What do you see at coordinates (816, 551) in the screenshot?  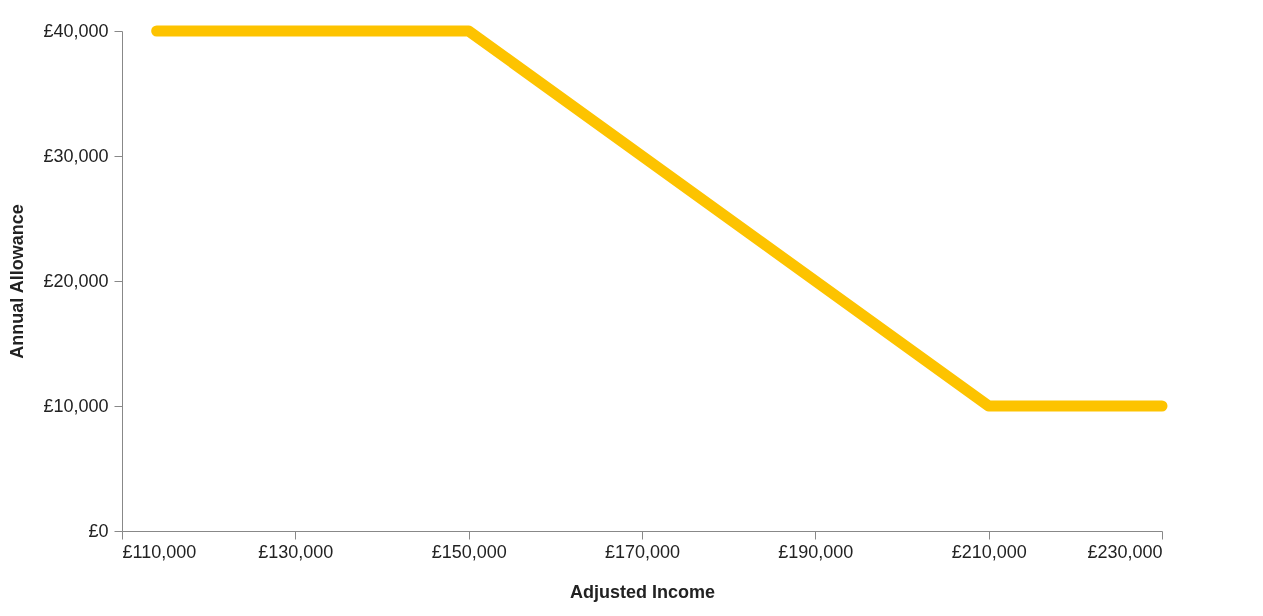 I see `x-tick-label: £190,000` at bounding box center [816, 551].